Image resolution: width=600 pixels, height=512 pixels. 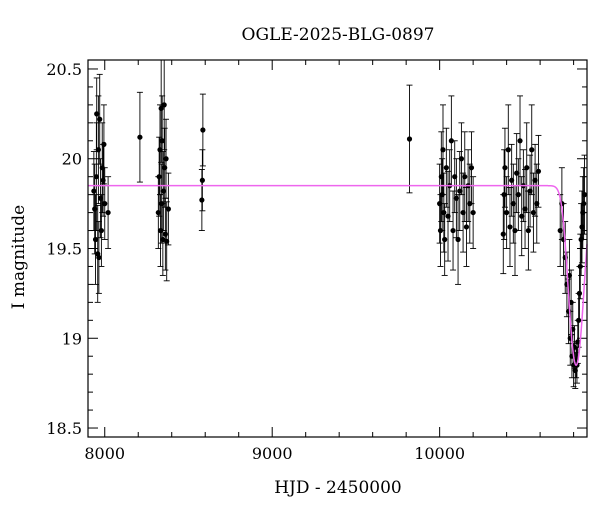 What do you see at coordinates (439, 453) in the screenshot?
I see `x-tick-label: 10000` at bounding box center [439, 453].